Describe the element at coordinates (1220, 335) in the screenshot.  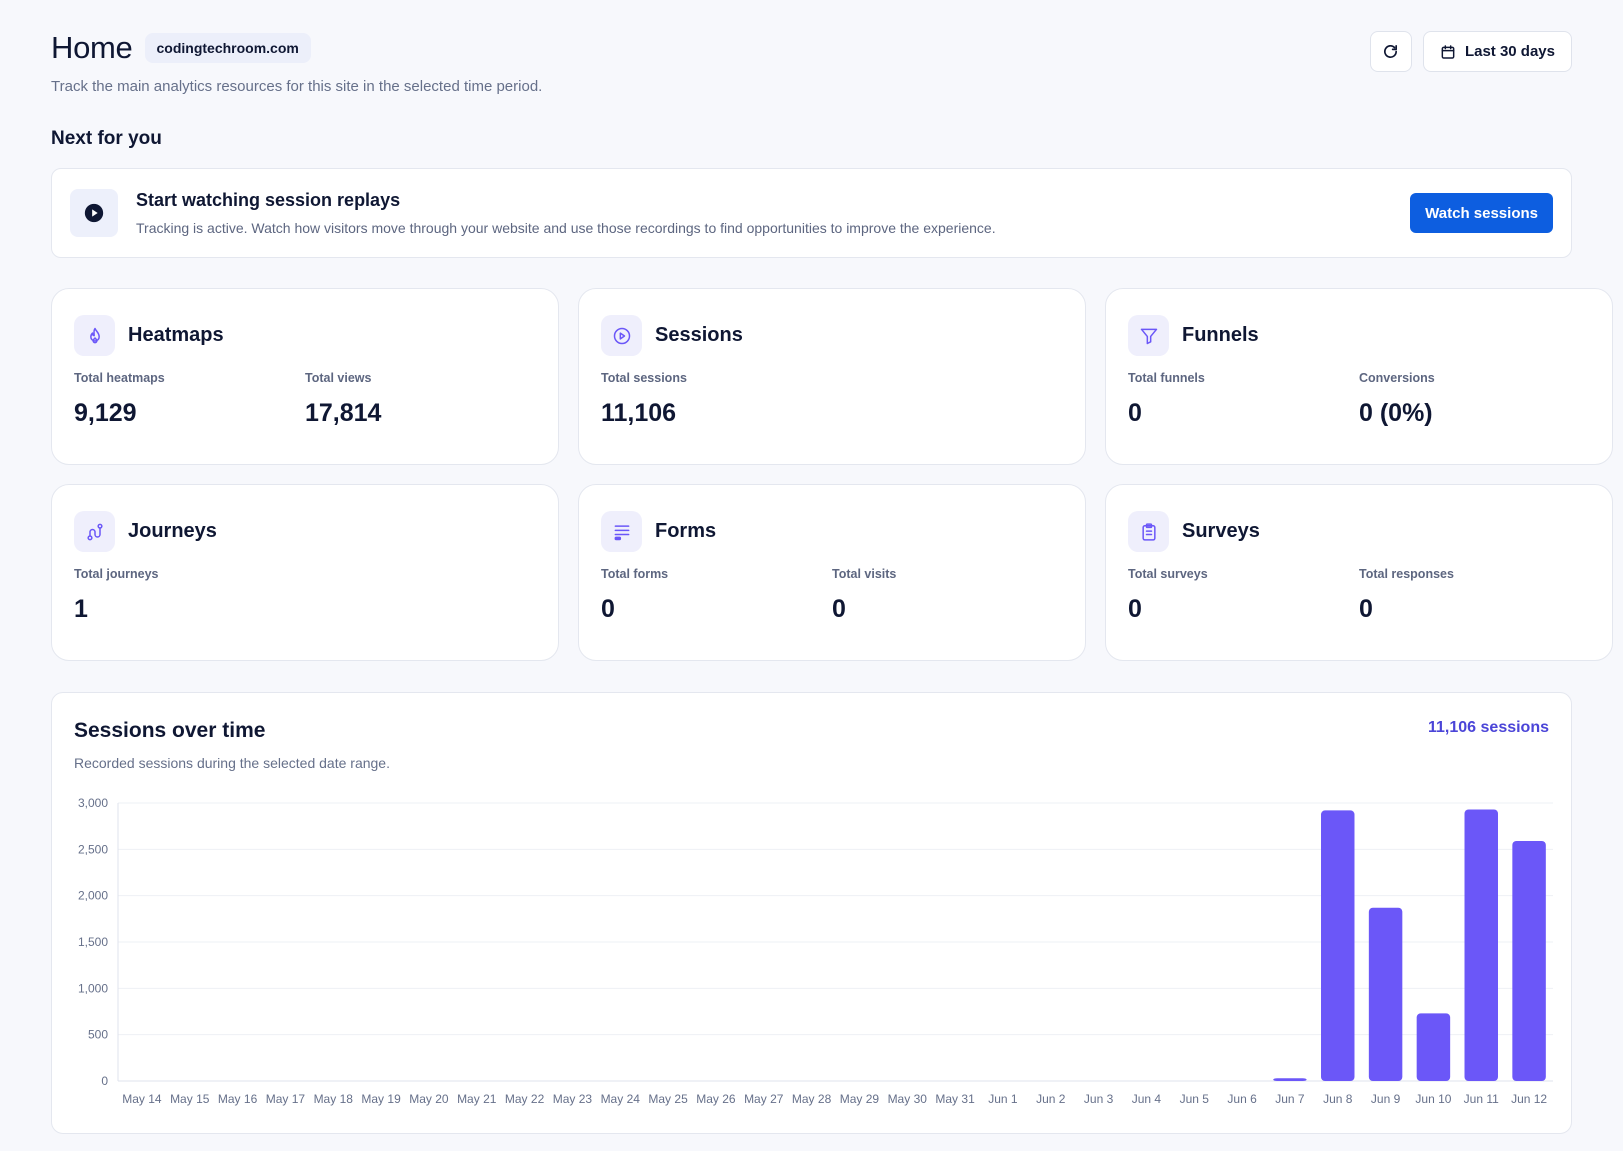
I see `card-title: Funnels` at that location.